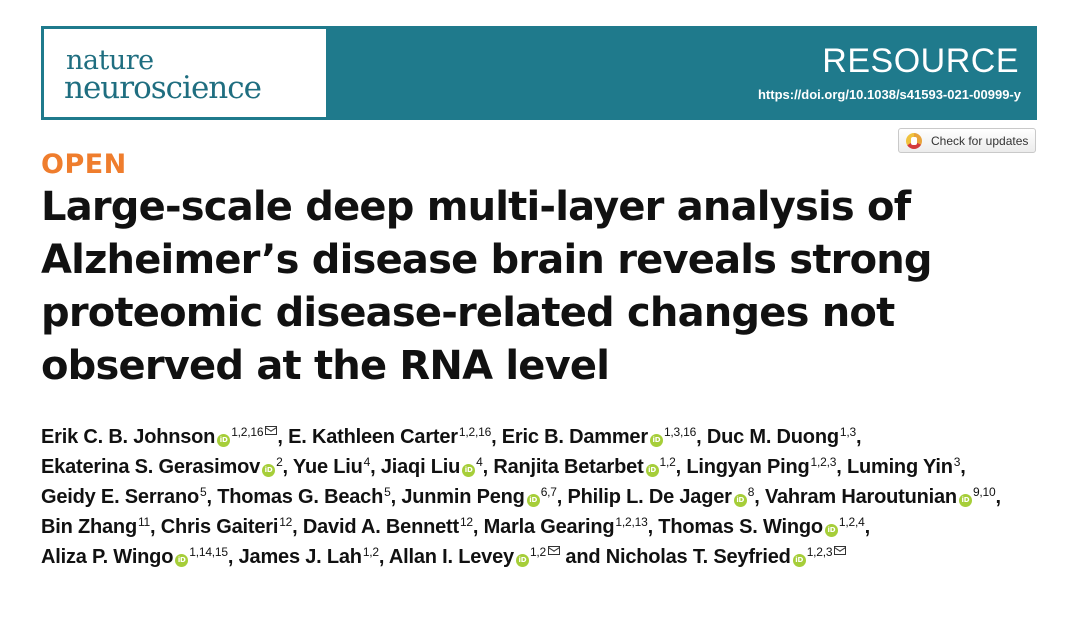 The width and height of the screenshot is (1080, 618). What do you see at coordinates (128, 437) in the screenshot?
I see `author-name: Erik C. B. Johnson` at bounding box center [128, 437].